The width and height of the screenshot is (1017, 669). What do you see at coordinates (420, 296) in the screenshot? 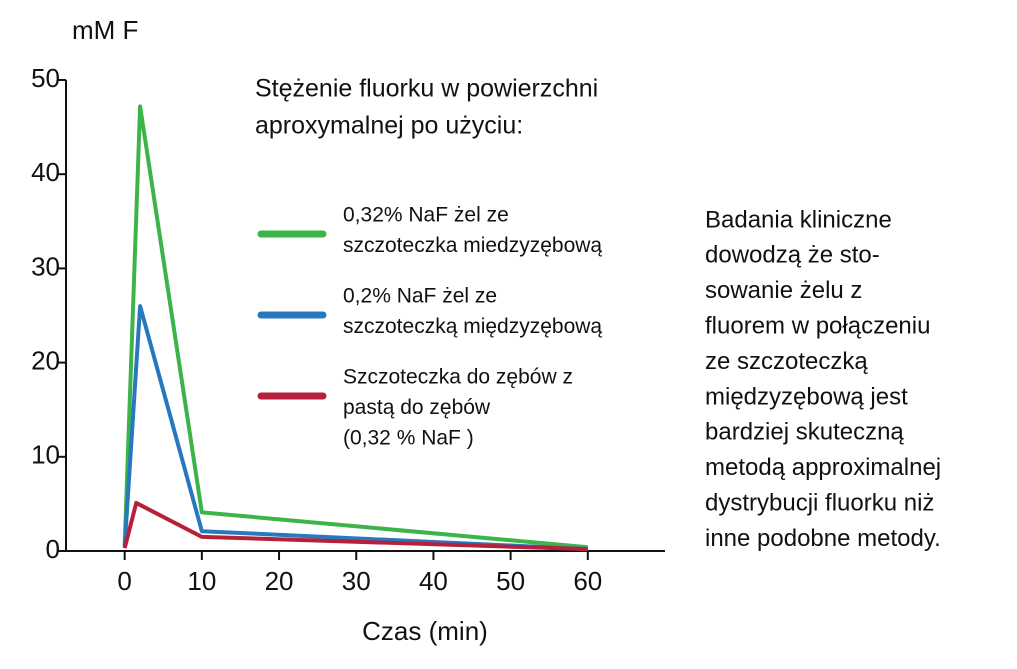
I see `legend-label: 0,2% NaF żel ze` at bounding box center [420, 296].